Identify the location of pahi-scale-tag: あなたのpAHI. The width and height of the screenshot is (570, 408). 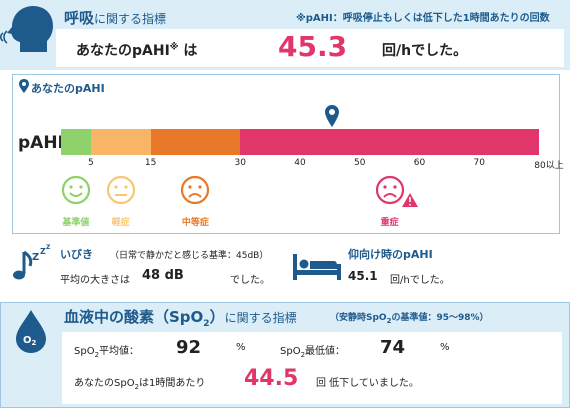
(68, 88).